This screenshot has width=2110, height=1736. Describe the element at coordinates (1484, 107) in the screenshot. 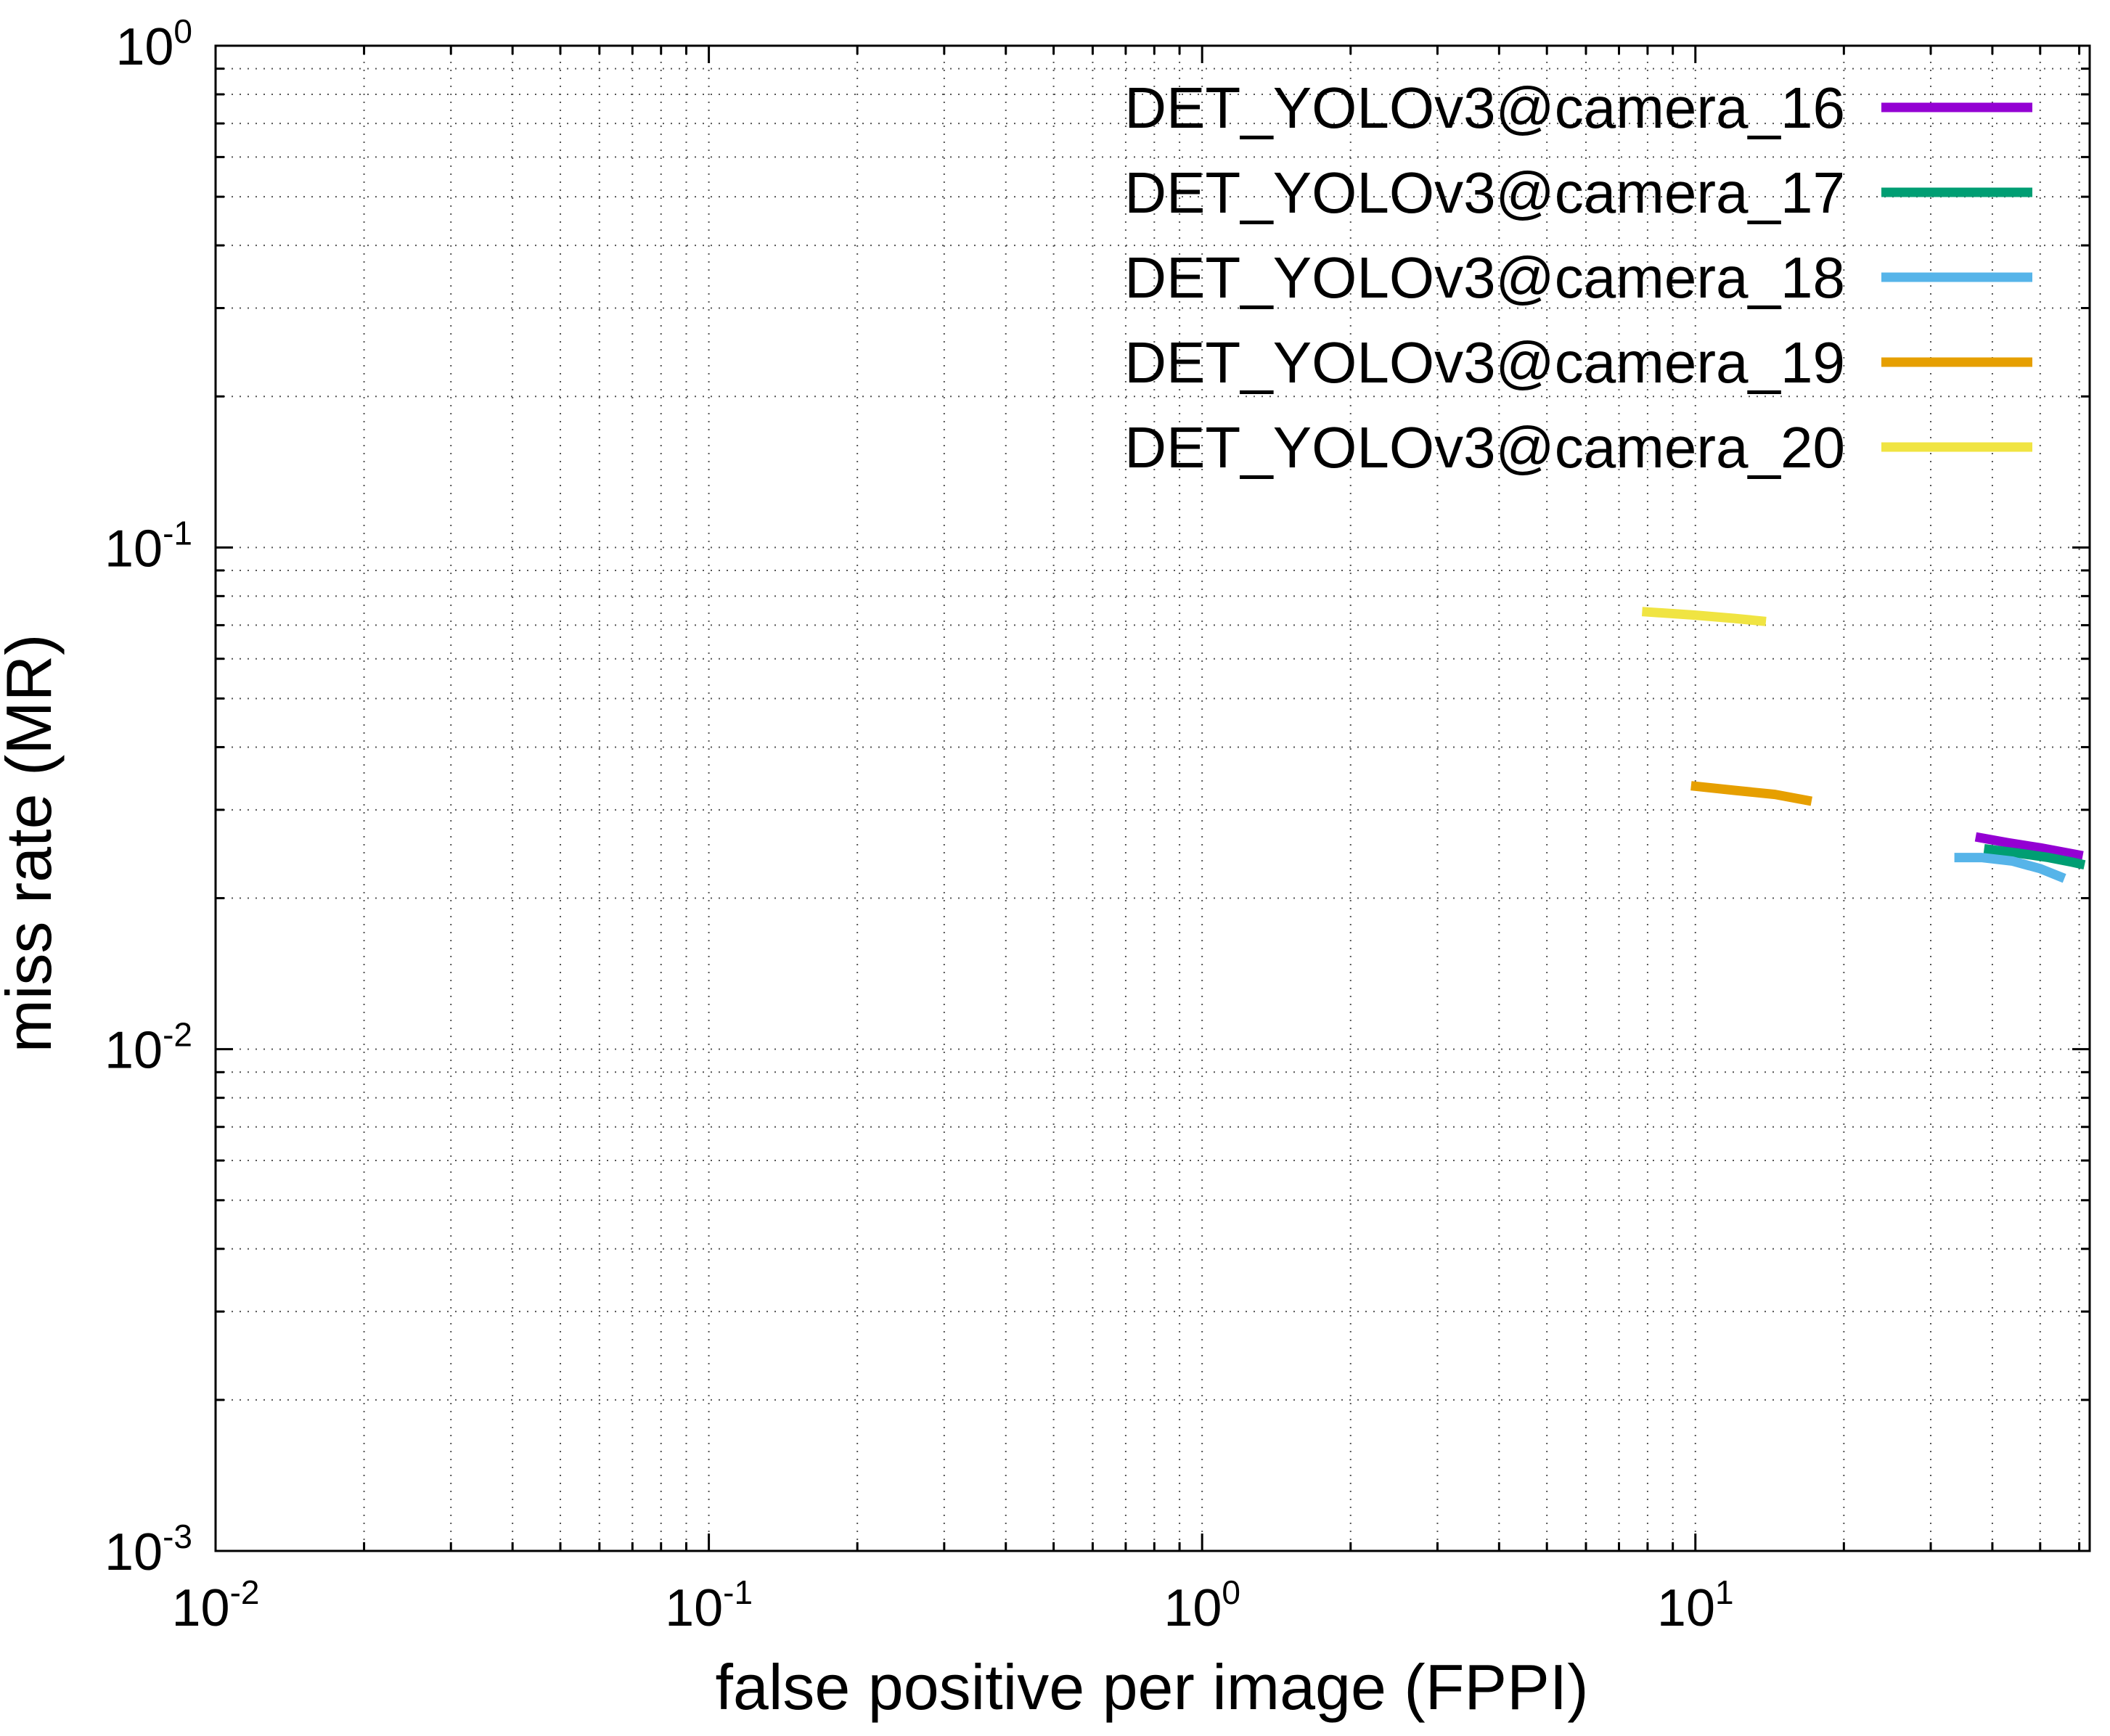

I see `legend-label: DET_YOLOv3@camera_16` at that location.